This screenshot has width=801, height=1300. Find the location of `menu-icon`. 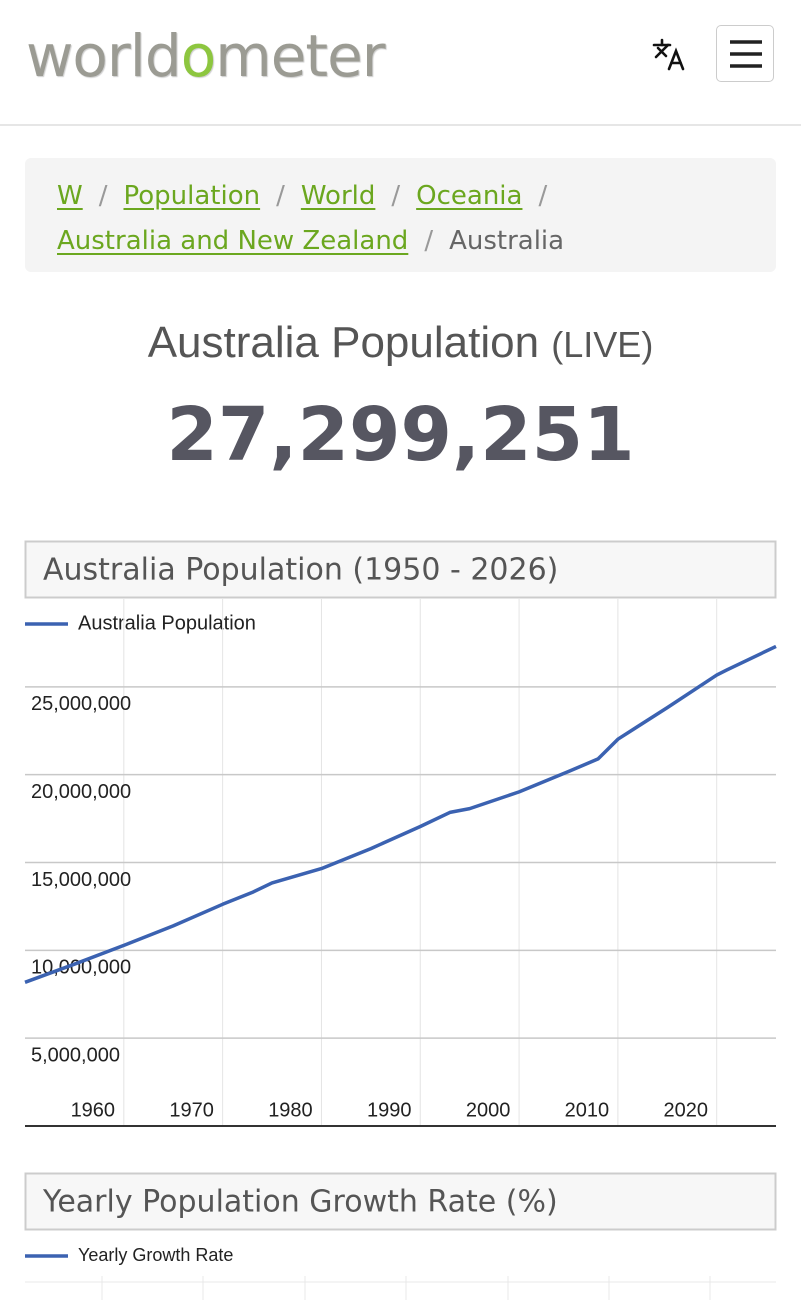

menu-icon is located at coordinates (746, 54).